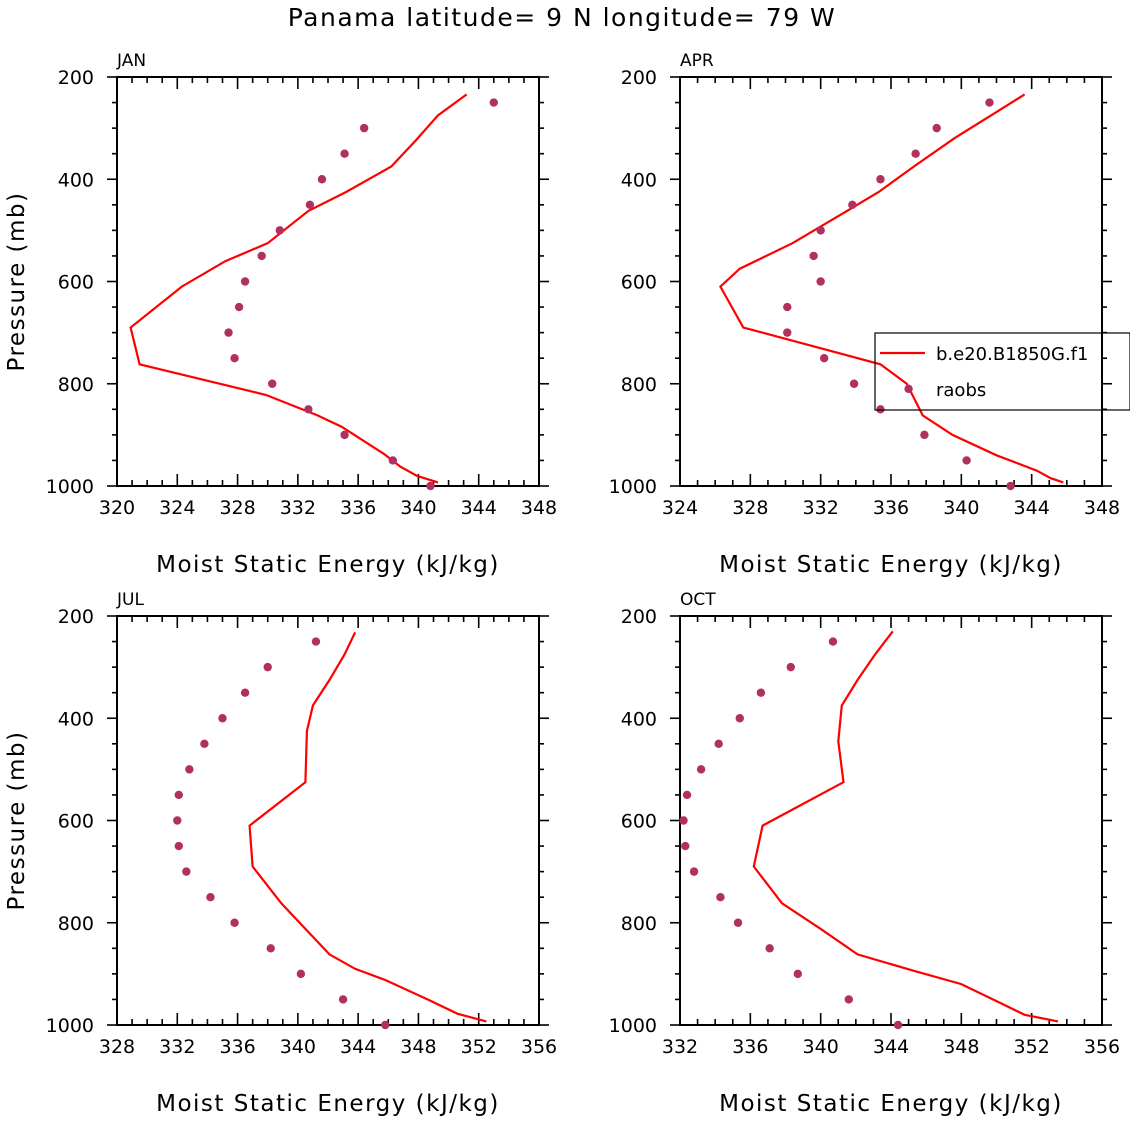  What do you see at coordinates (130, 600) in the screenshot?
I see `panel-label: JUL` at bounding box center [130, 600].